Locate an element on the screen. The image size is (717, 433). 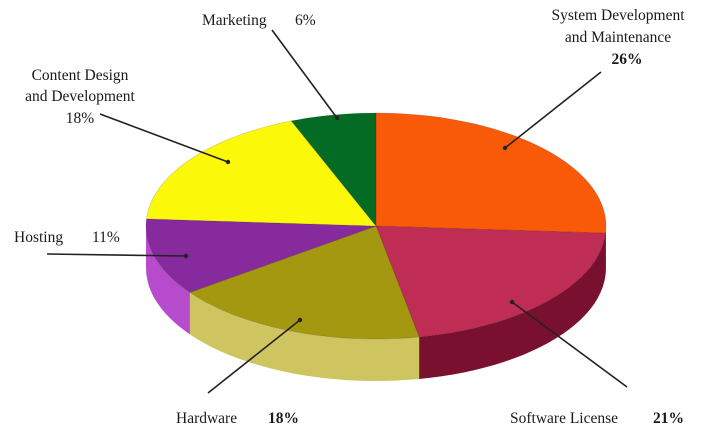
pie-slice-hosting is located at coordinates (261, 255).